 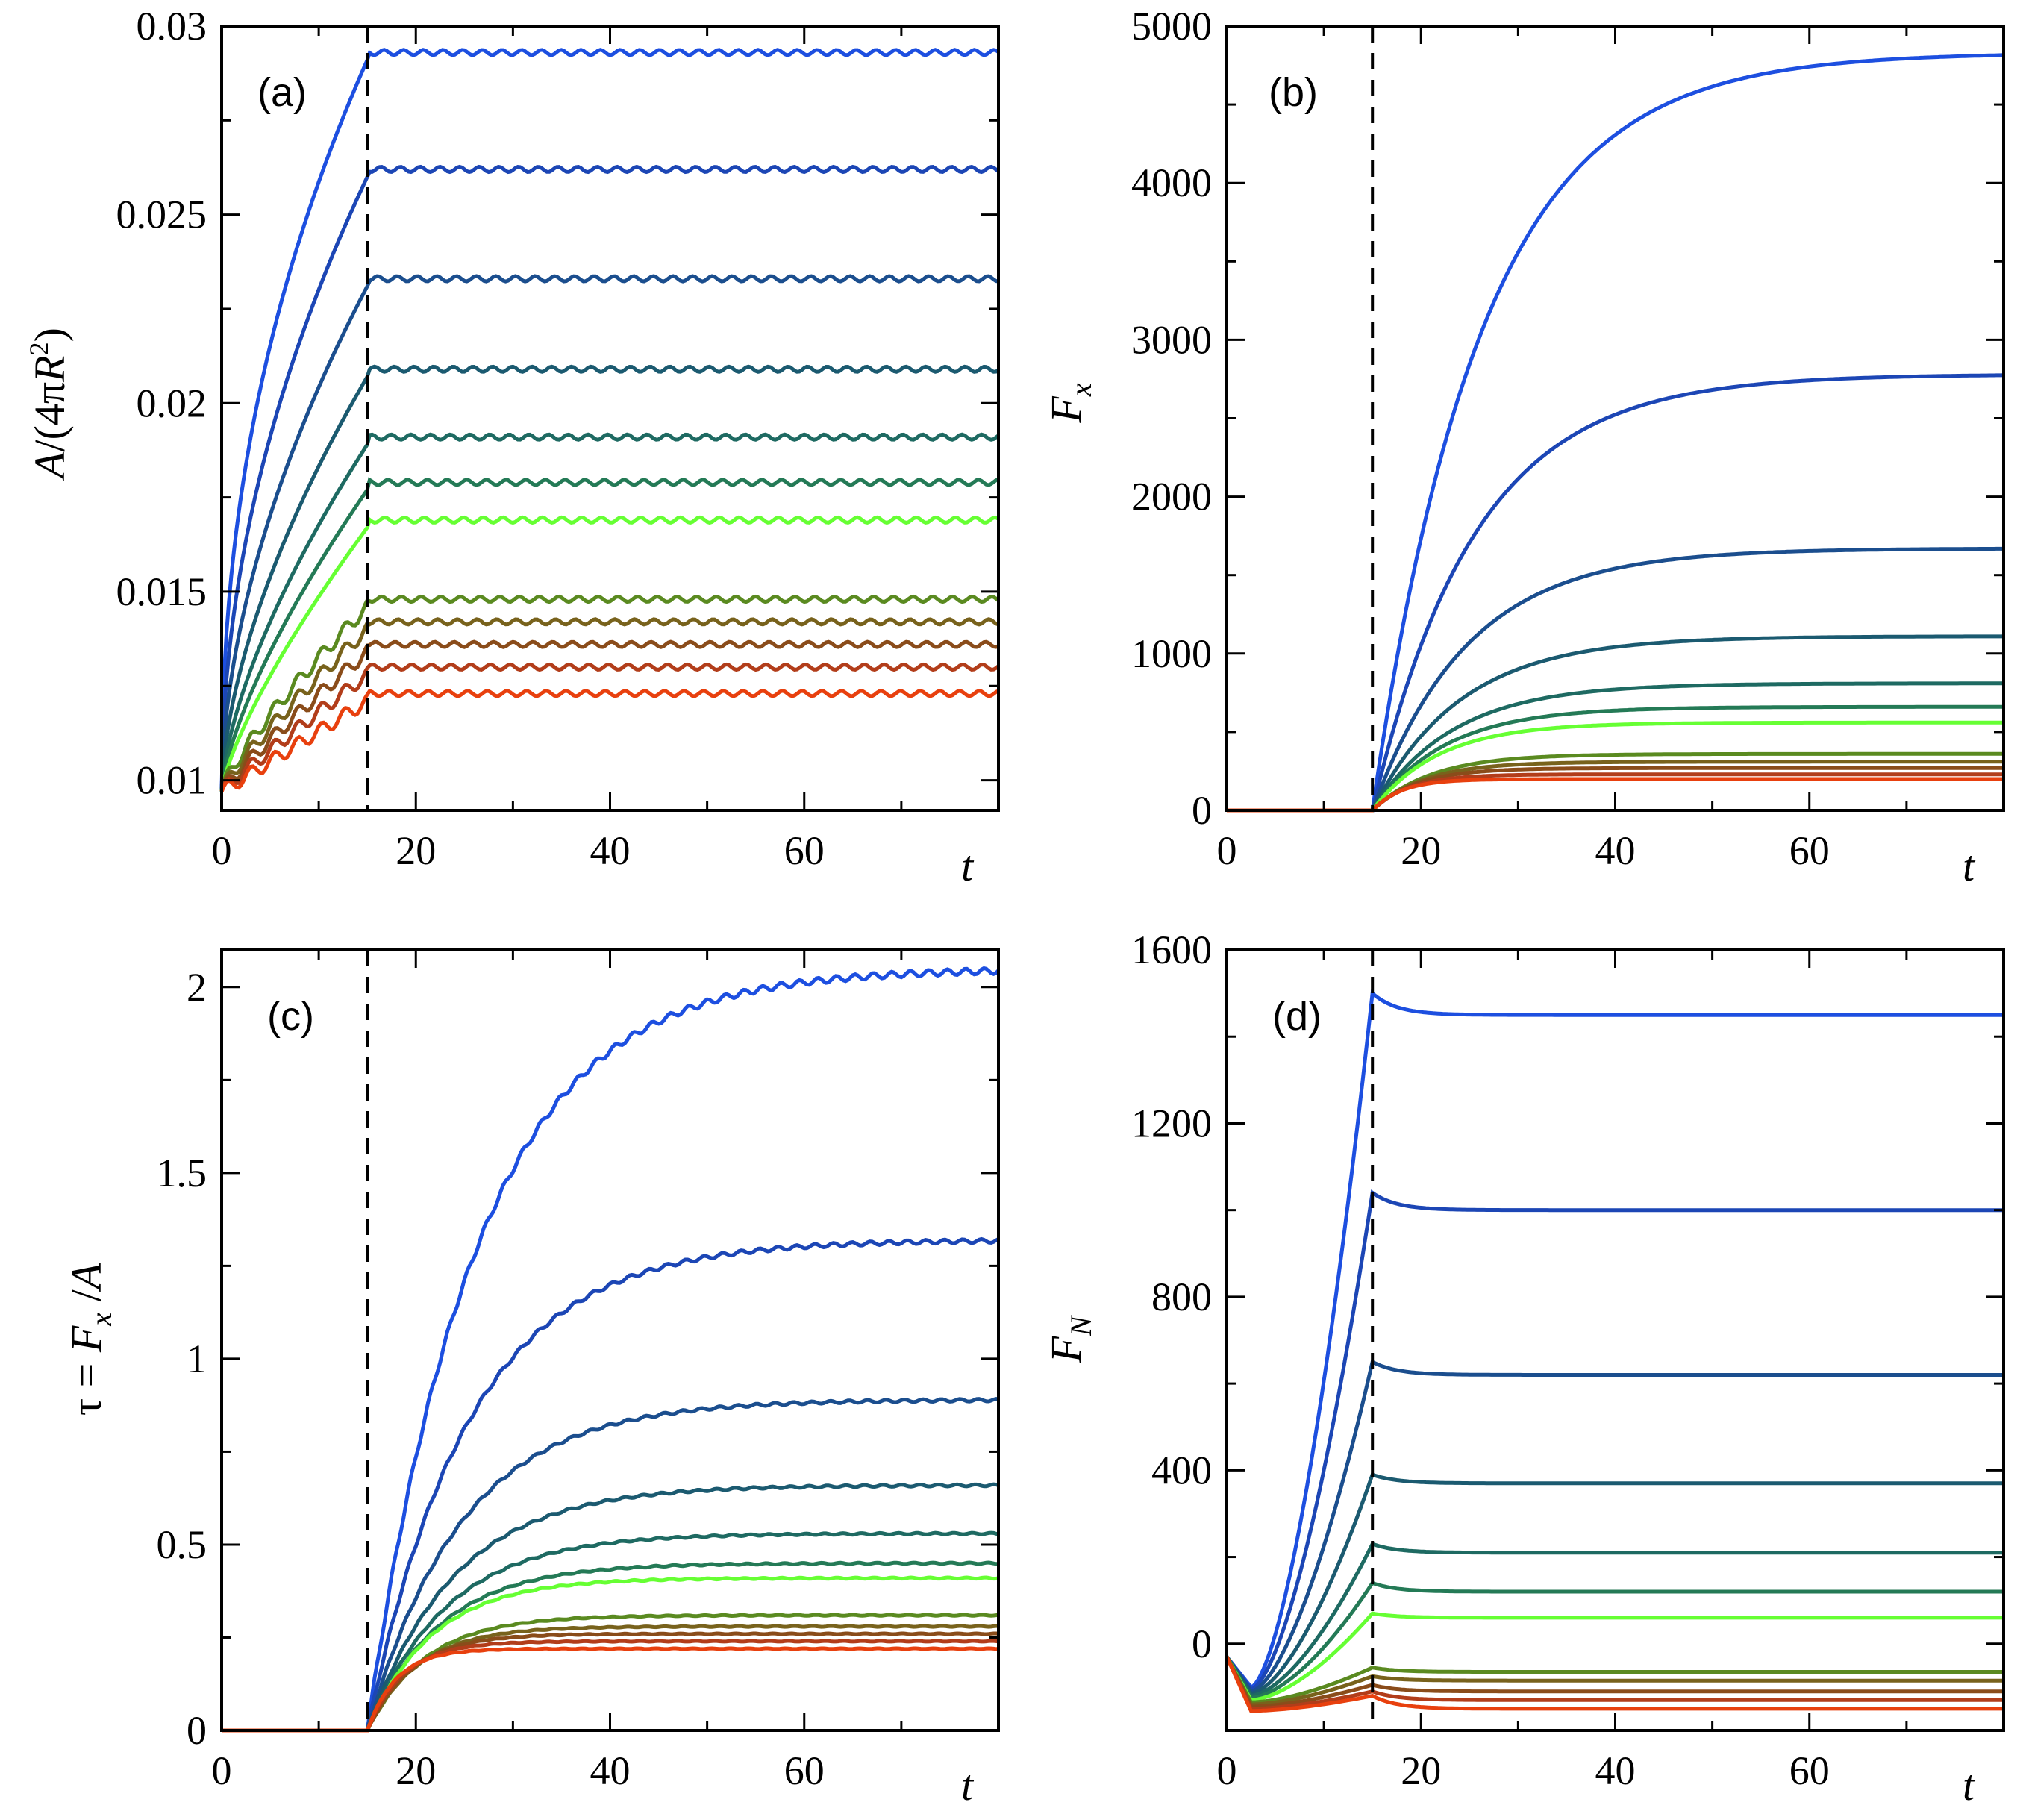 I want to click on panel-d-ytick-label: 1200, so click(x=1172, y=1123).